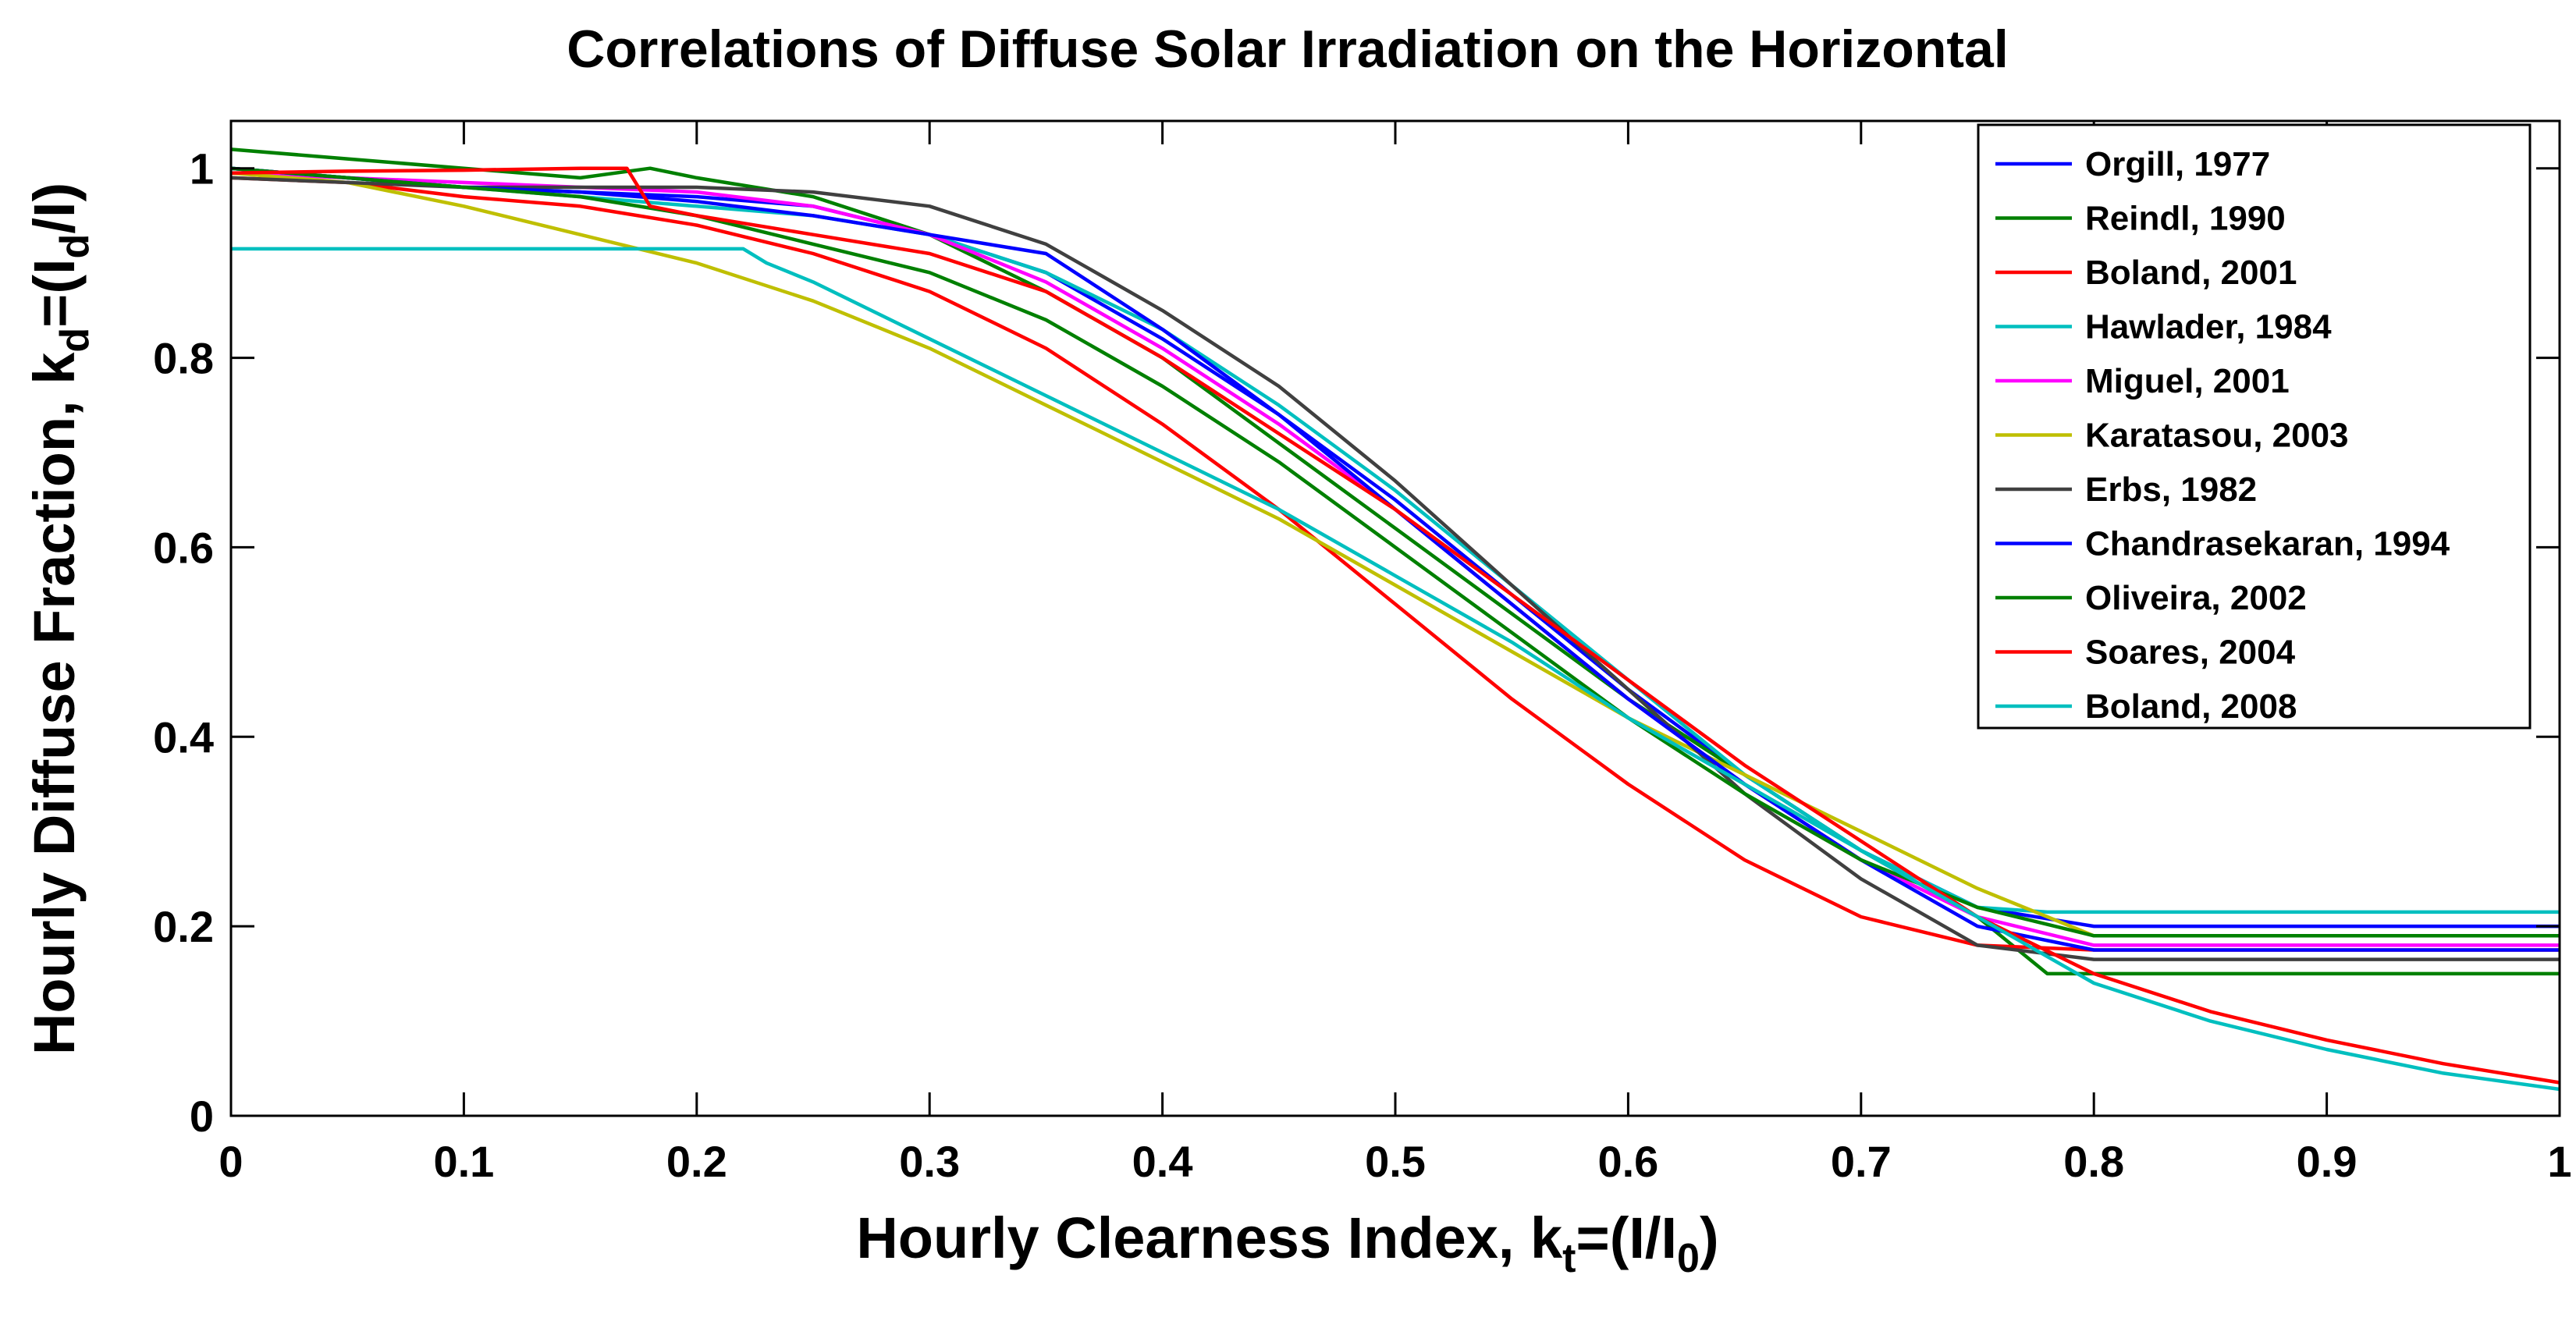 This screenshot has height=1321, width=2576. I want to click on legend-label-8: Chandrasekaran, 1994, so click(2267, 544).